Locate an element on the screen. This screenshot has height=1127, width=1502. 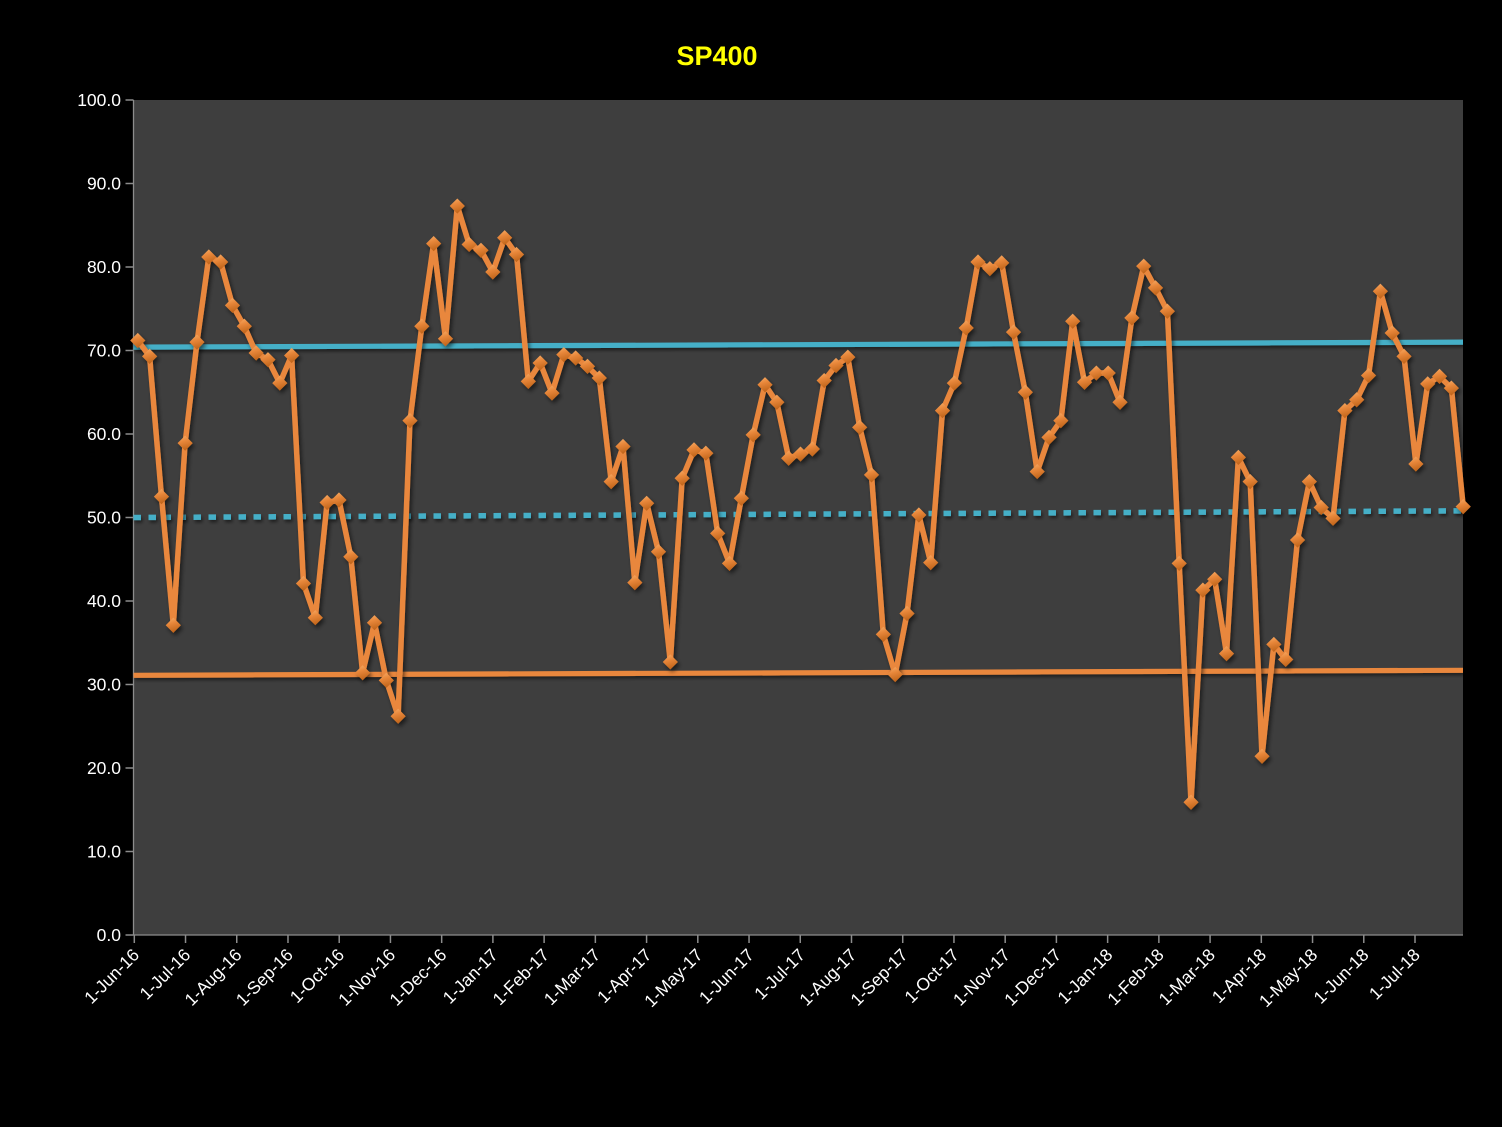
x-tick-label: 1-Jun-16 is located at coordinates (111, 976).